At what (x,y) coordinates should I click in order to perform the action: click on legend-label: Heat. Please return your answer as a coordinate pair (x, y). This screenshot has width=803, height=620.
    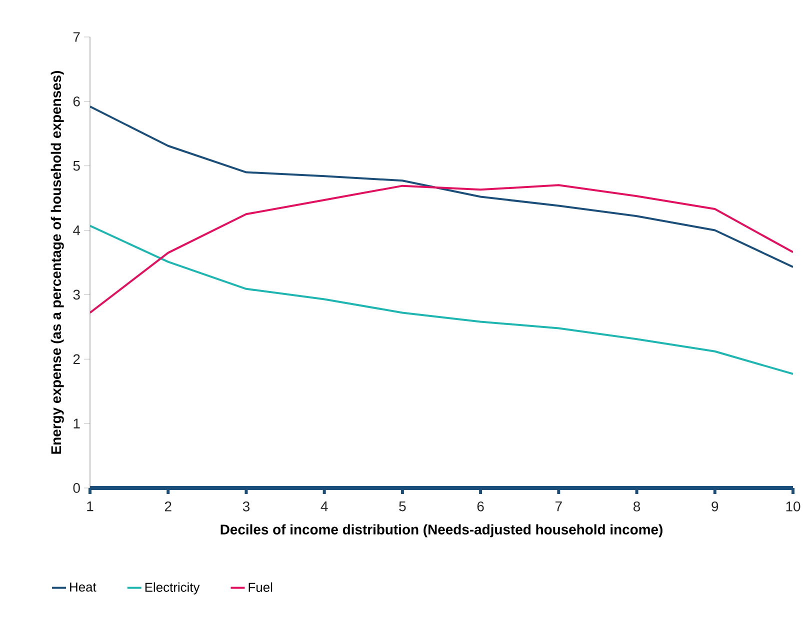
    Looking at the image, I should click on (83, 587).